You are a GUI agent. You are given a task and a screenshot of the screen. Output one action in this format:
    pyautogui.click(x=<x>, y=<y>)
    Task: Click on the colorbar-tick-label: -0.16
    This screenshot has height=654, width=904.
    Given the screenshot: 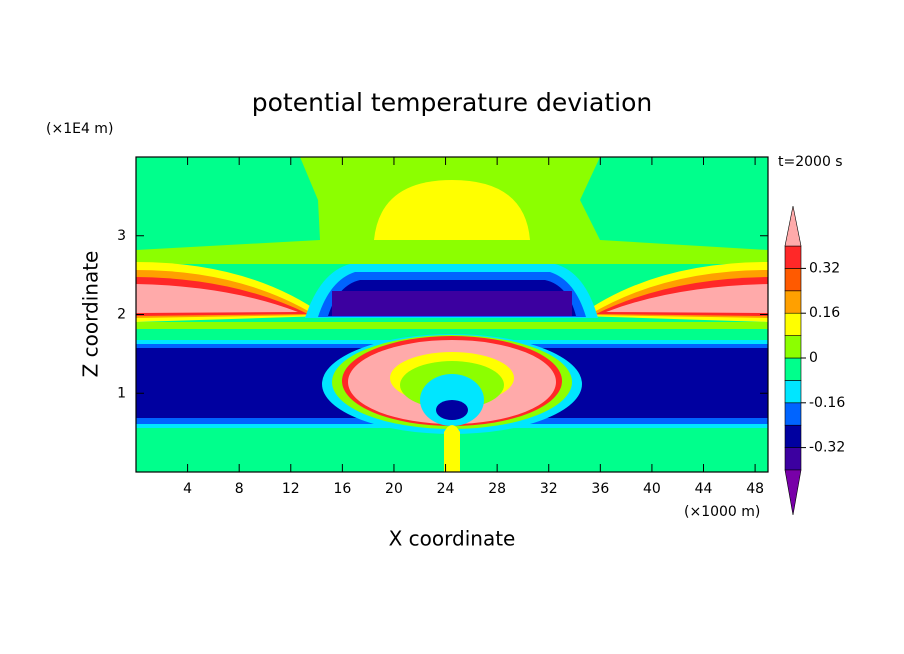 What is the action you would take?
    pyautogui.click(x=827, y=403)
    